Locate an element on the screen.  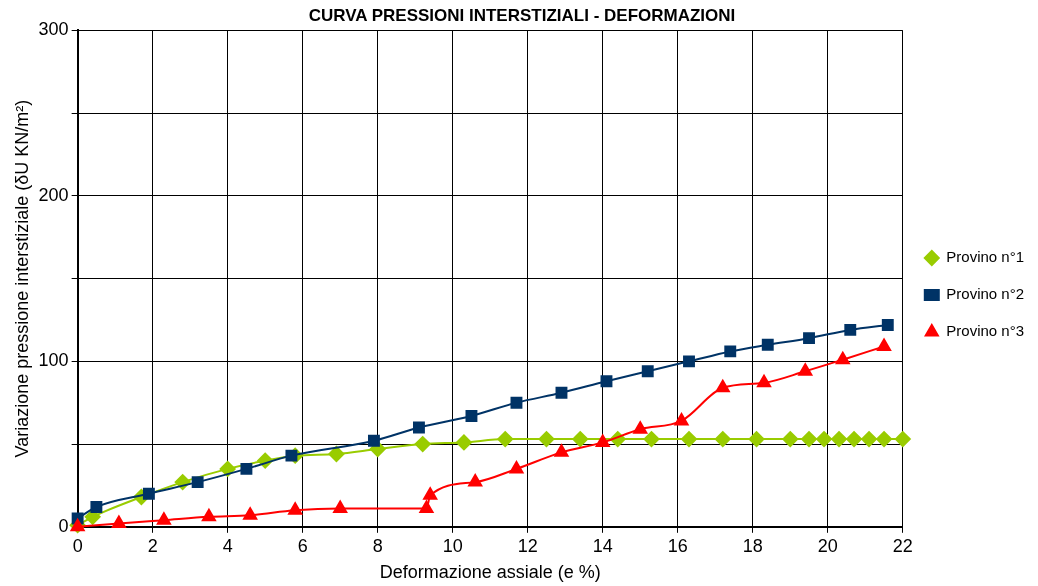
y-tick-label: 0 is located at coordinates (63, 525).